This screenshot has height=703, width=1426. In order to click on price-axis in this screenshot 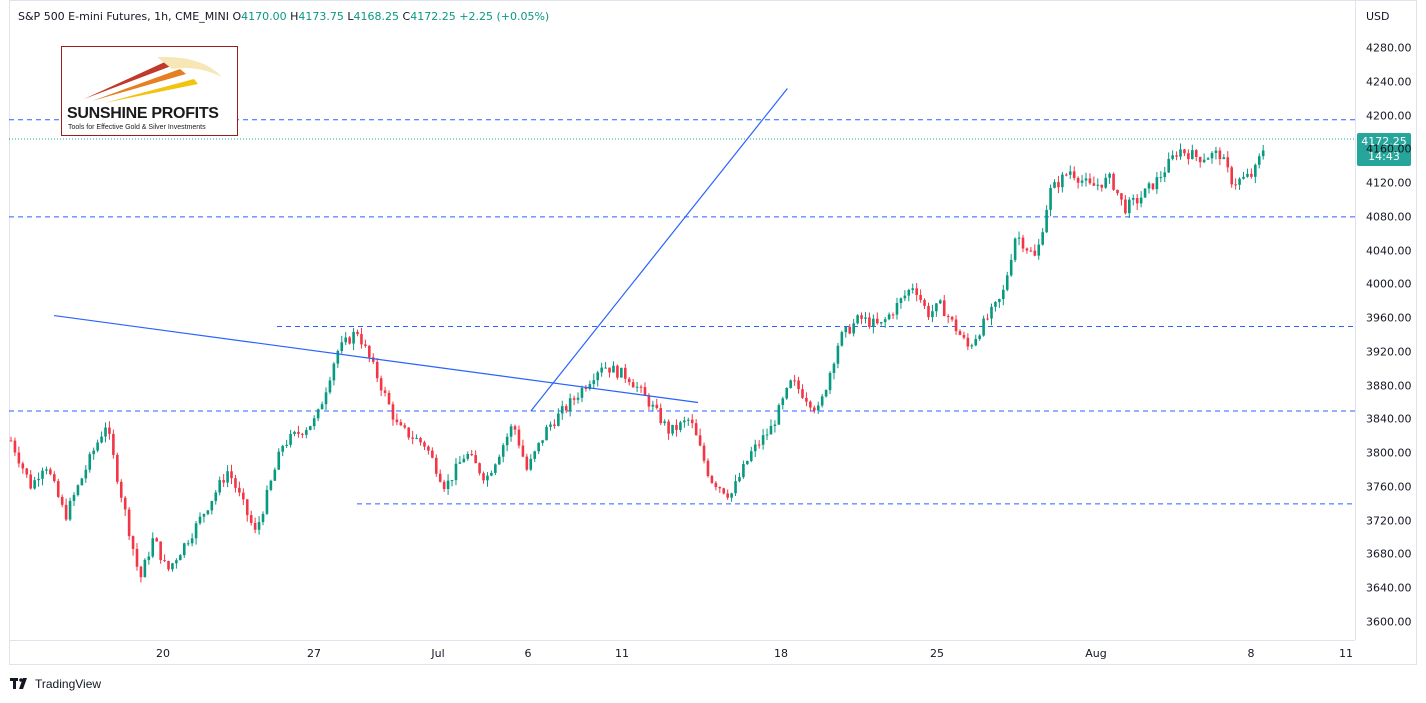, I will do `click(1386, 320)`.